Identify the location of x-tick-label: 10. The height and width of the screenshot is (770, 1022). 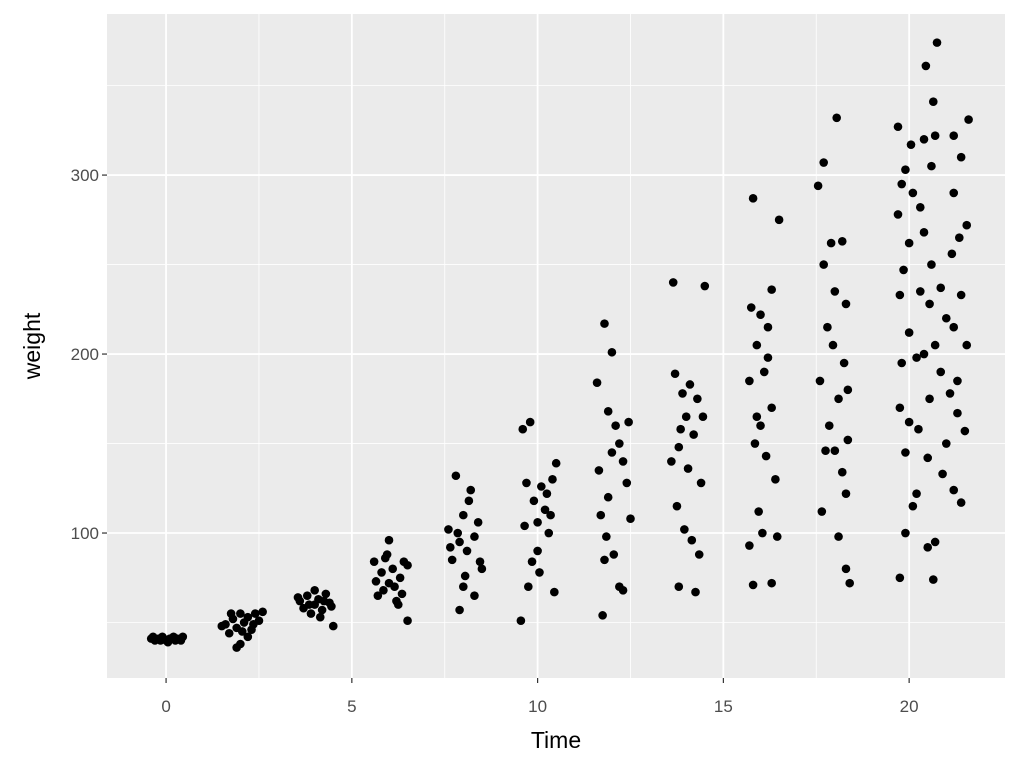
(537, 706).